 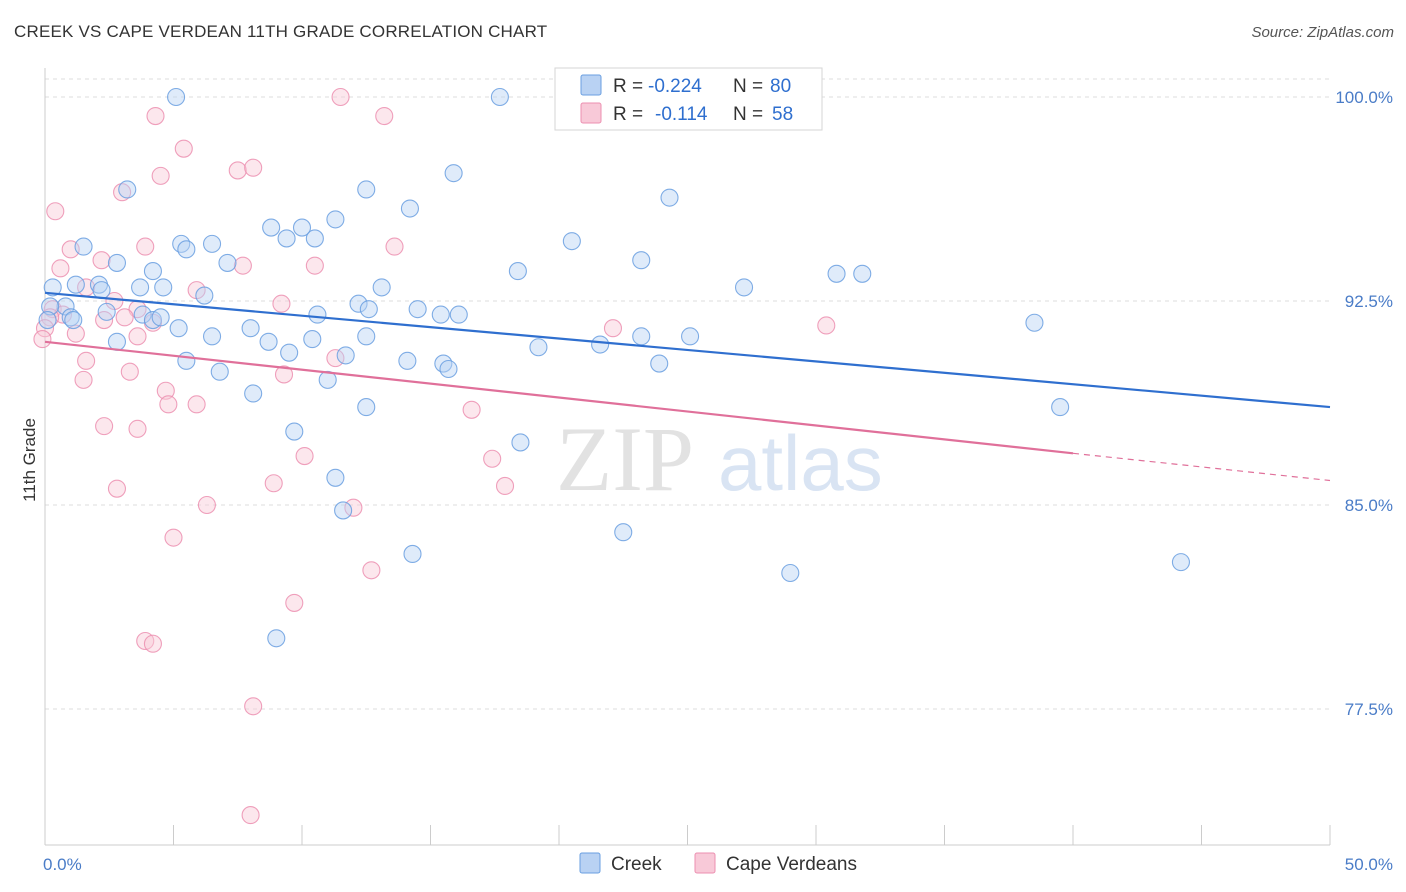 I want to click on y-tick-label-0: 77.5%, so click(x=1369, y=709).